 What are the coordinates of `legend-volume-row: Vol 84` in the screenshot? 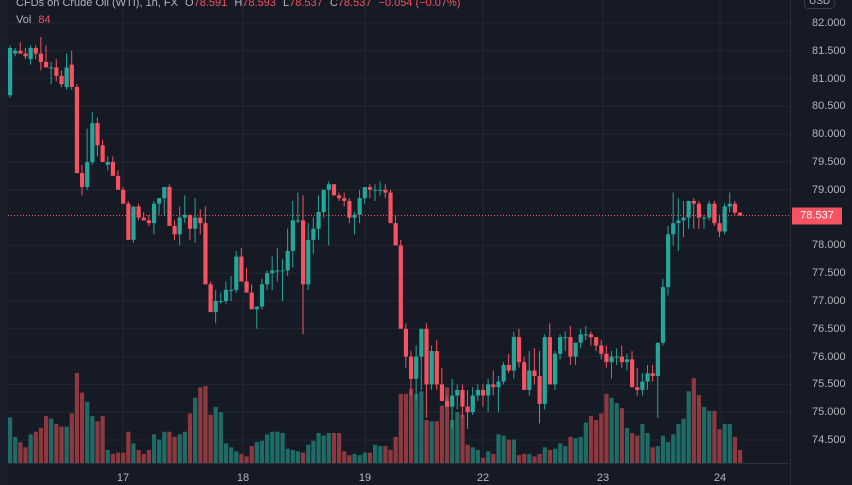 It's located at (238, 20).